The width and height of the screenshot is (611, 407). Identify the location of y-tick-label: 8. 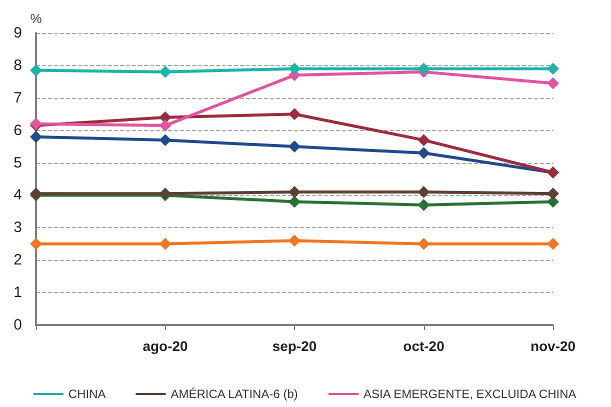
(18, 65).